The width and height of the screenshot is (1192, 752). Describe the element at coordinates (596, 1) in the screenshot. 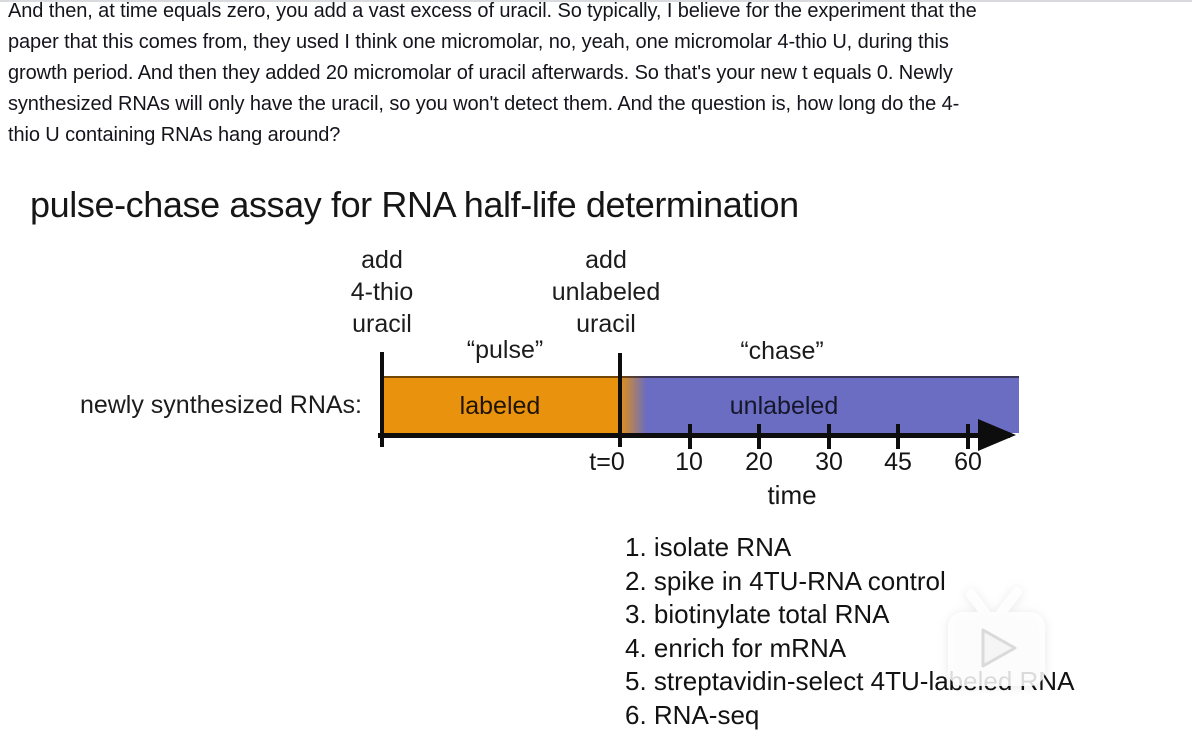

I see `top-edge-line` at that location.